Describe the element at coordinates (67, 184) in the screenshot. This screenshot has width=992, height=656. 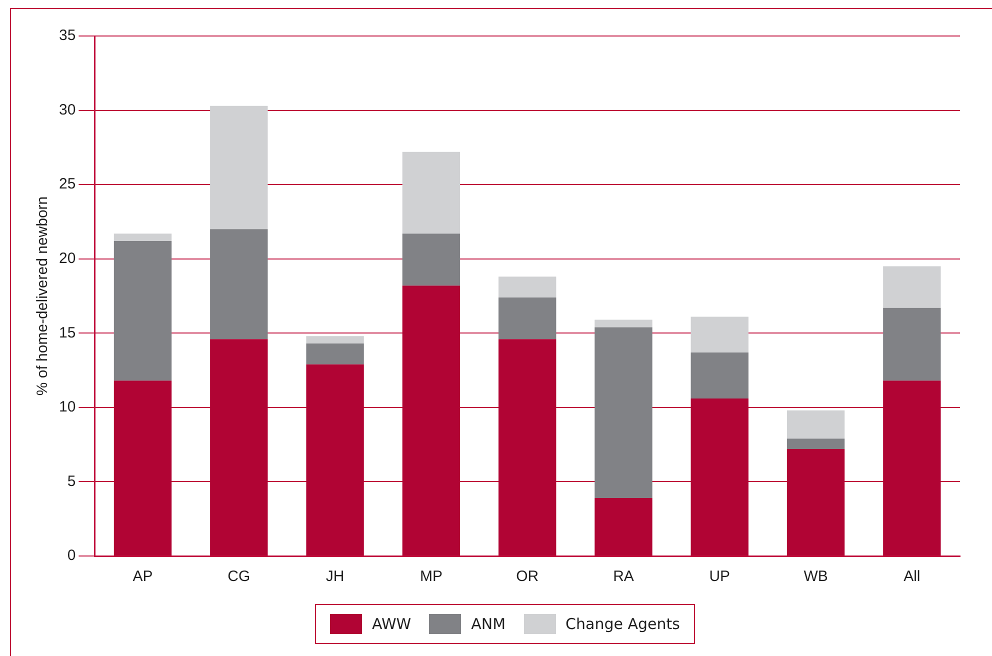
I see `y-tick-label: 25` at that location.